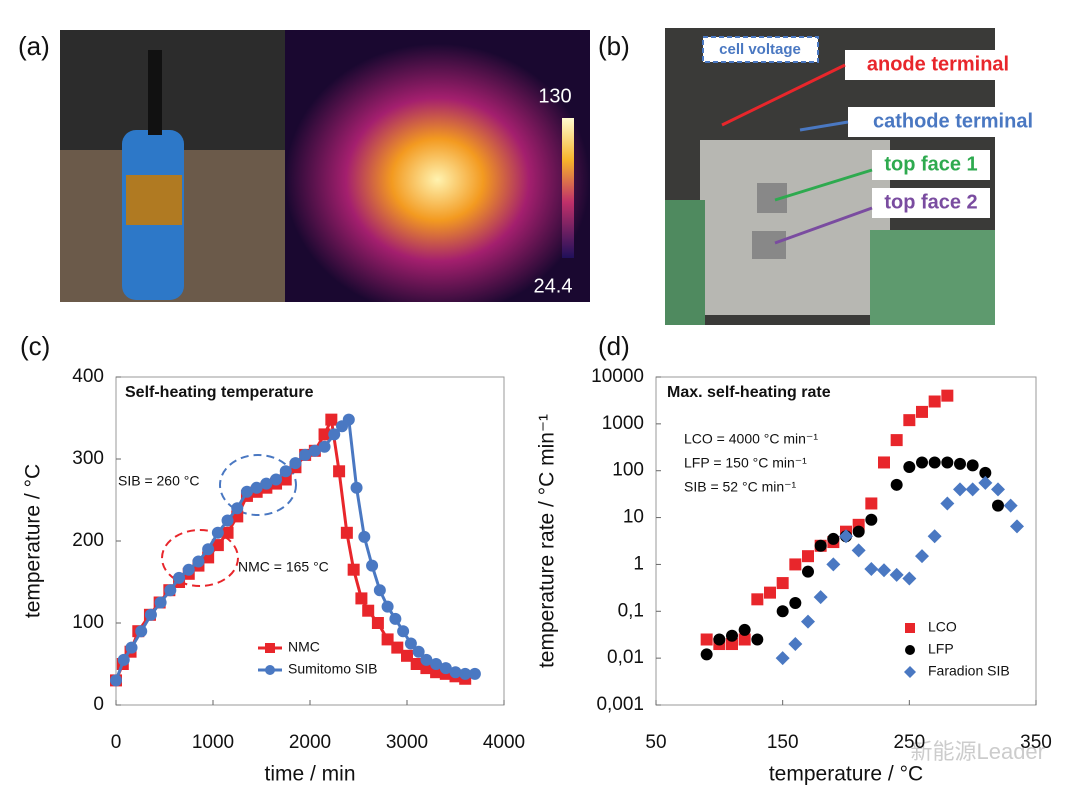 This screenshot has width=1080, height=800. I want to click on annotation: top face 2, so click(930, 202).